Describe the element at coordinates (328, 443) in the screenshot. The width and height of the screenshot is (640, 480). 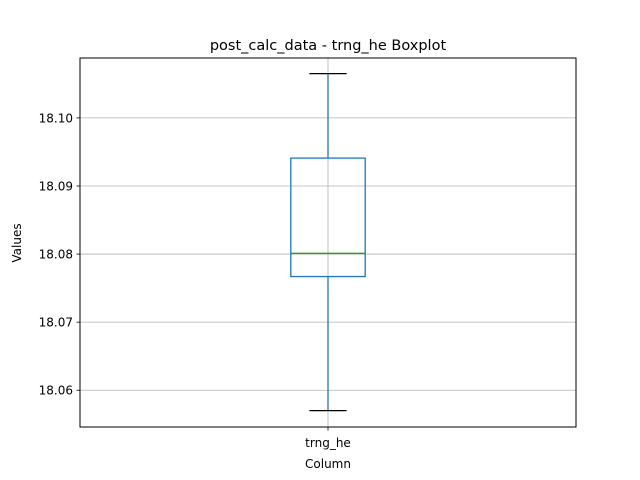
I see `x-tick-label: trng_he` at that location.